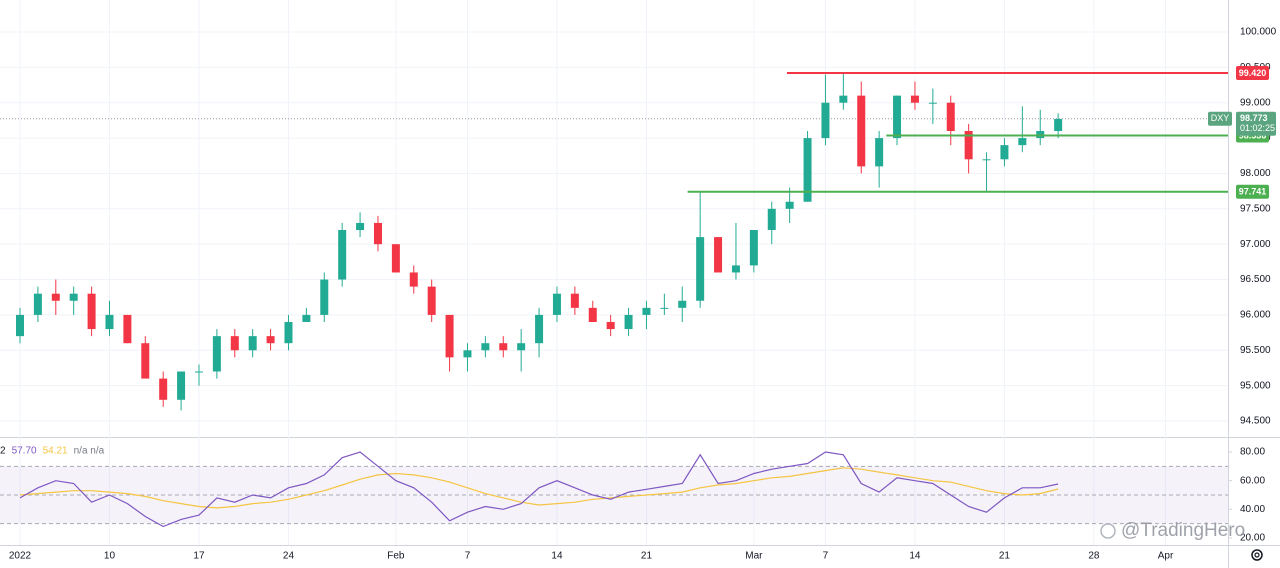 This screenshot has height=568, width=1280. I want to click on rsi-legend-item: 54.21, so click(55, 451).